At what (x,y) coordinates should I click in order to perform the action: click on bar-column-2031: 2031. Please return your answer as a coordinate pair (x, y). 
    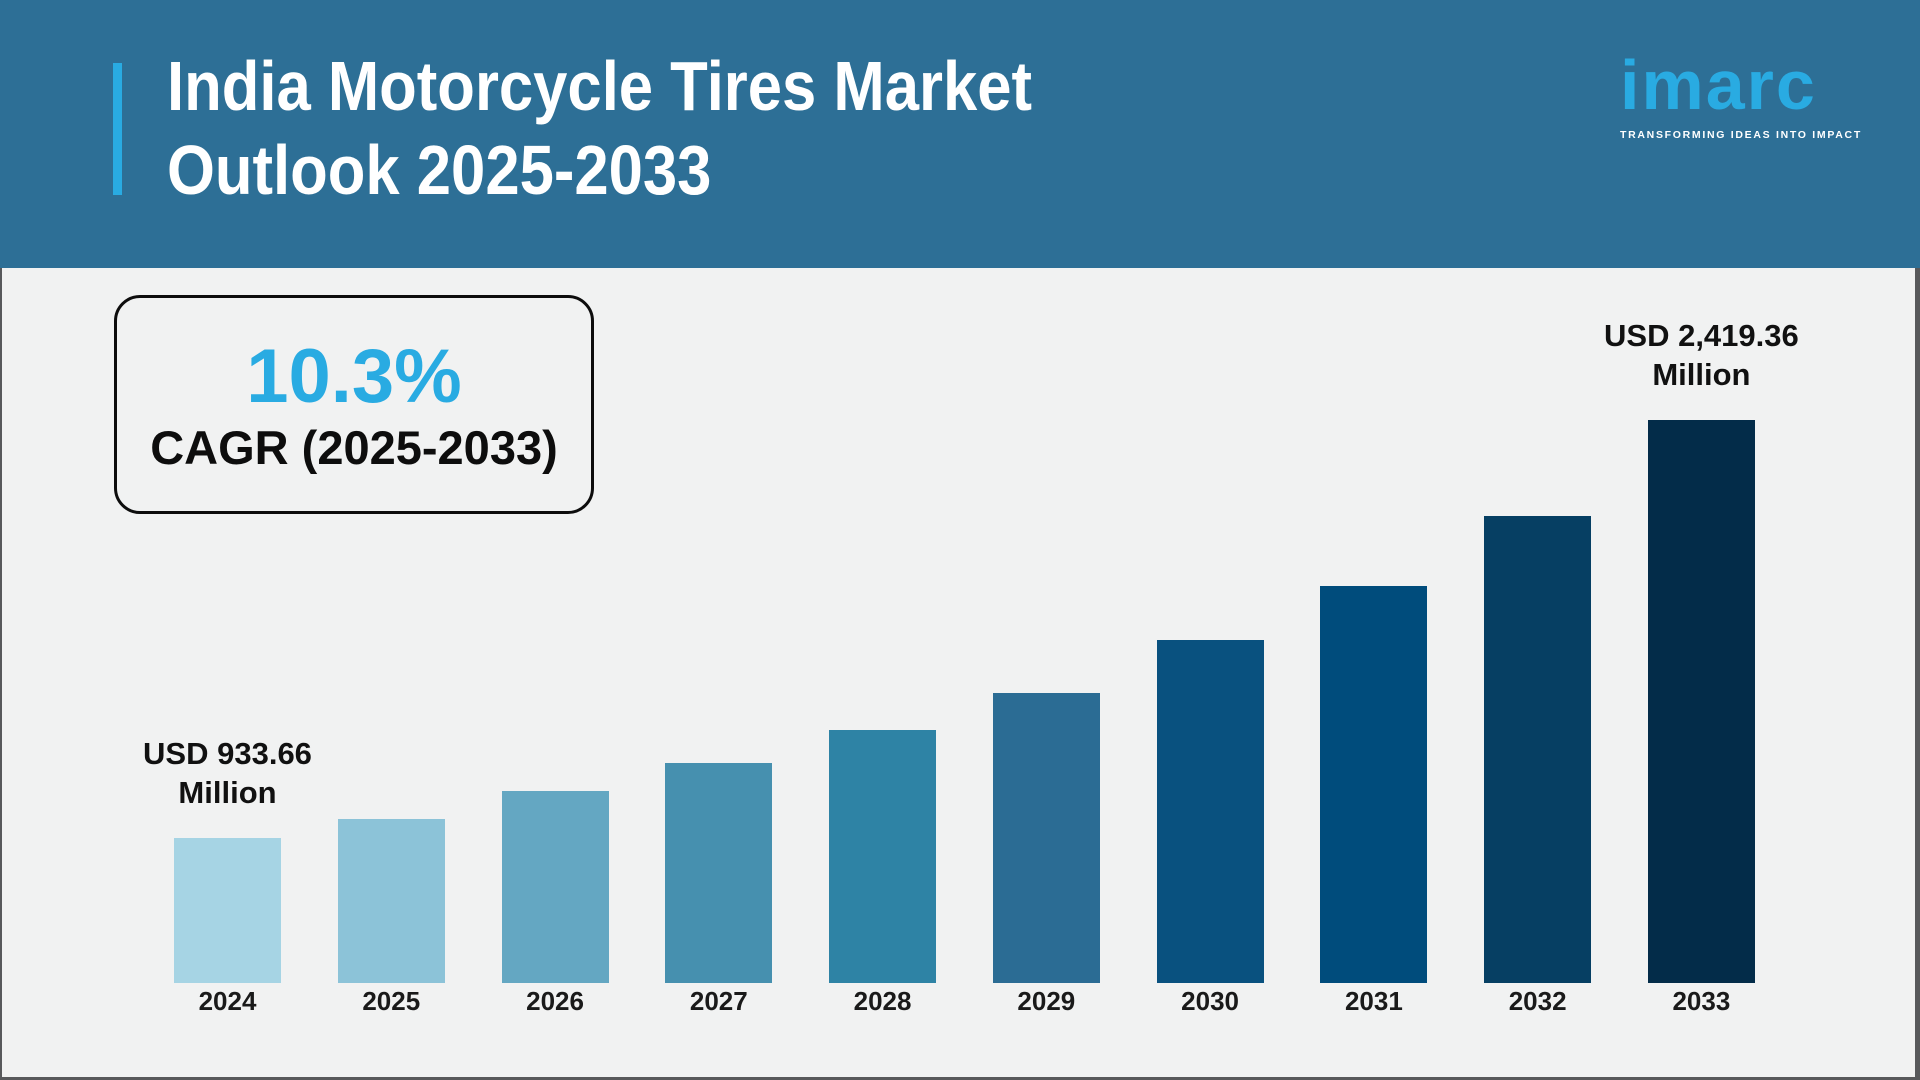
    Looking at the image, I should click on (1374, 801).